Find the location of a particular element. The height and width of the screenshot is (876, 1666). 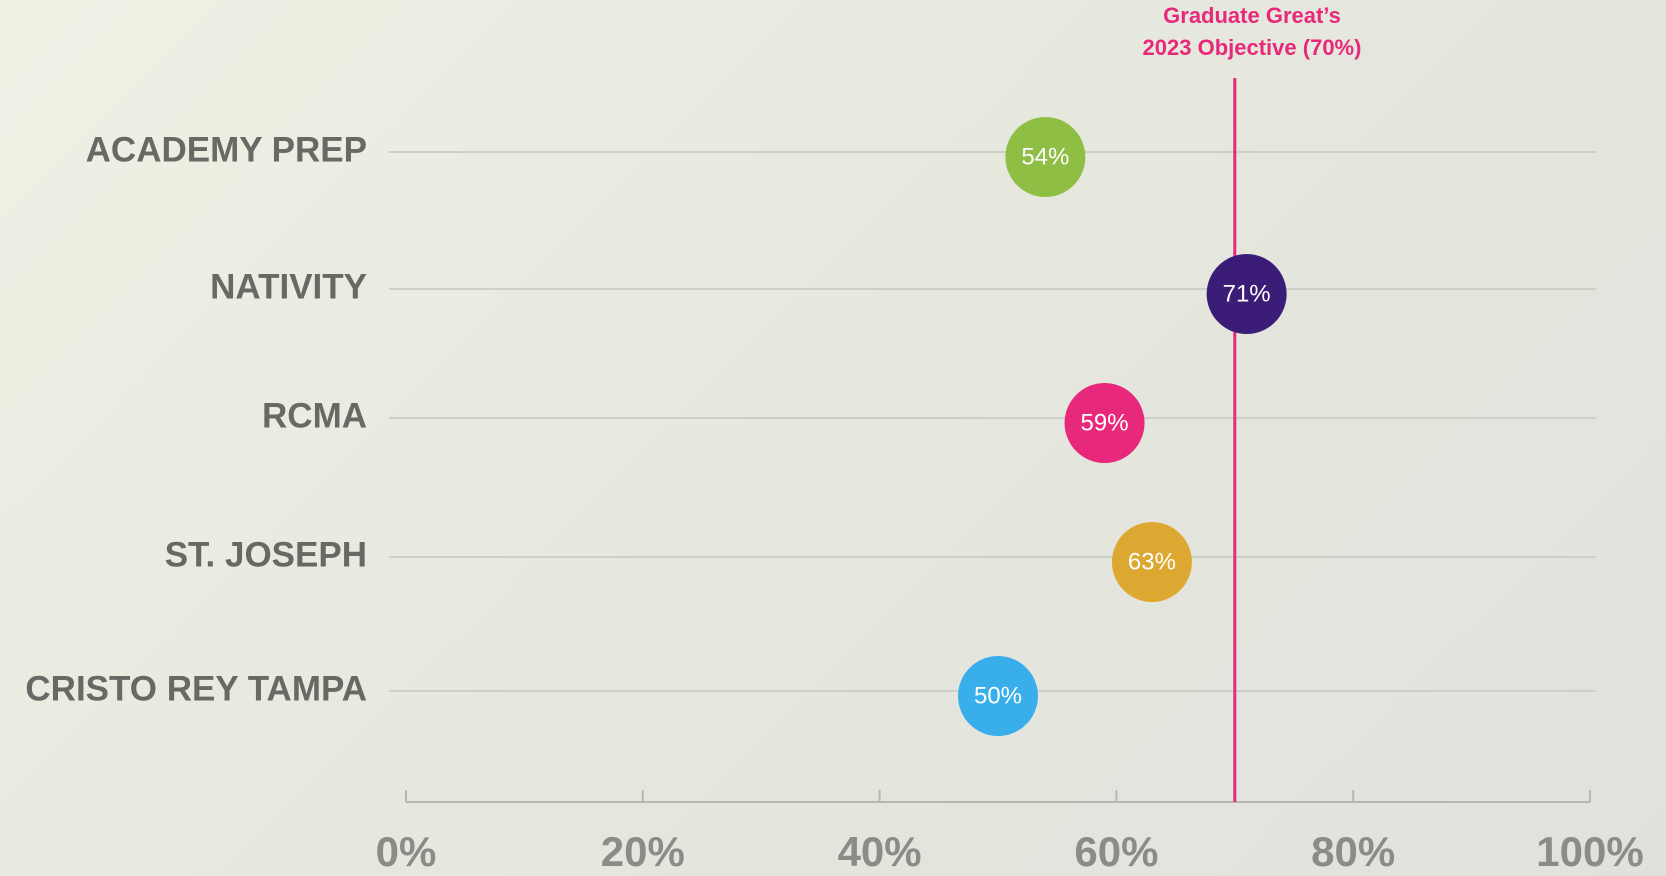

x-tick-label: 20% is located at coordinates (643, 851).